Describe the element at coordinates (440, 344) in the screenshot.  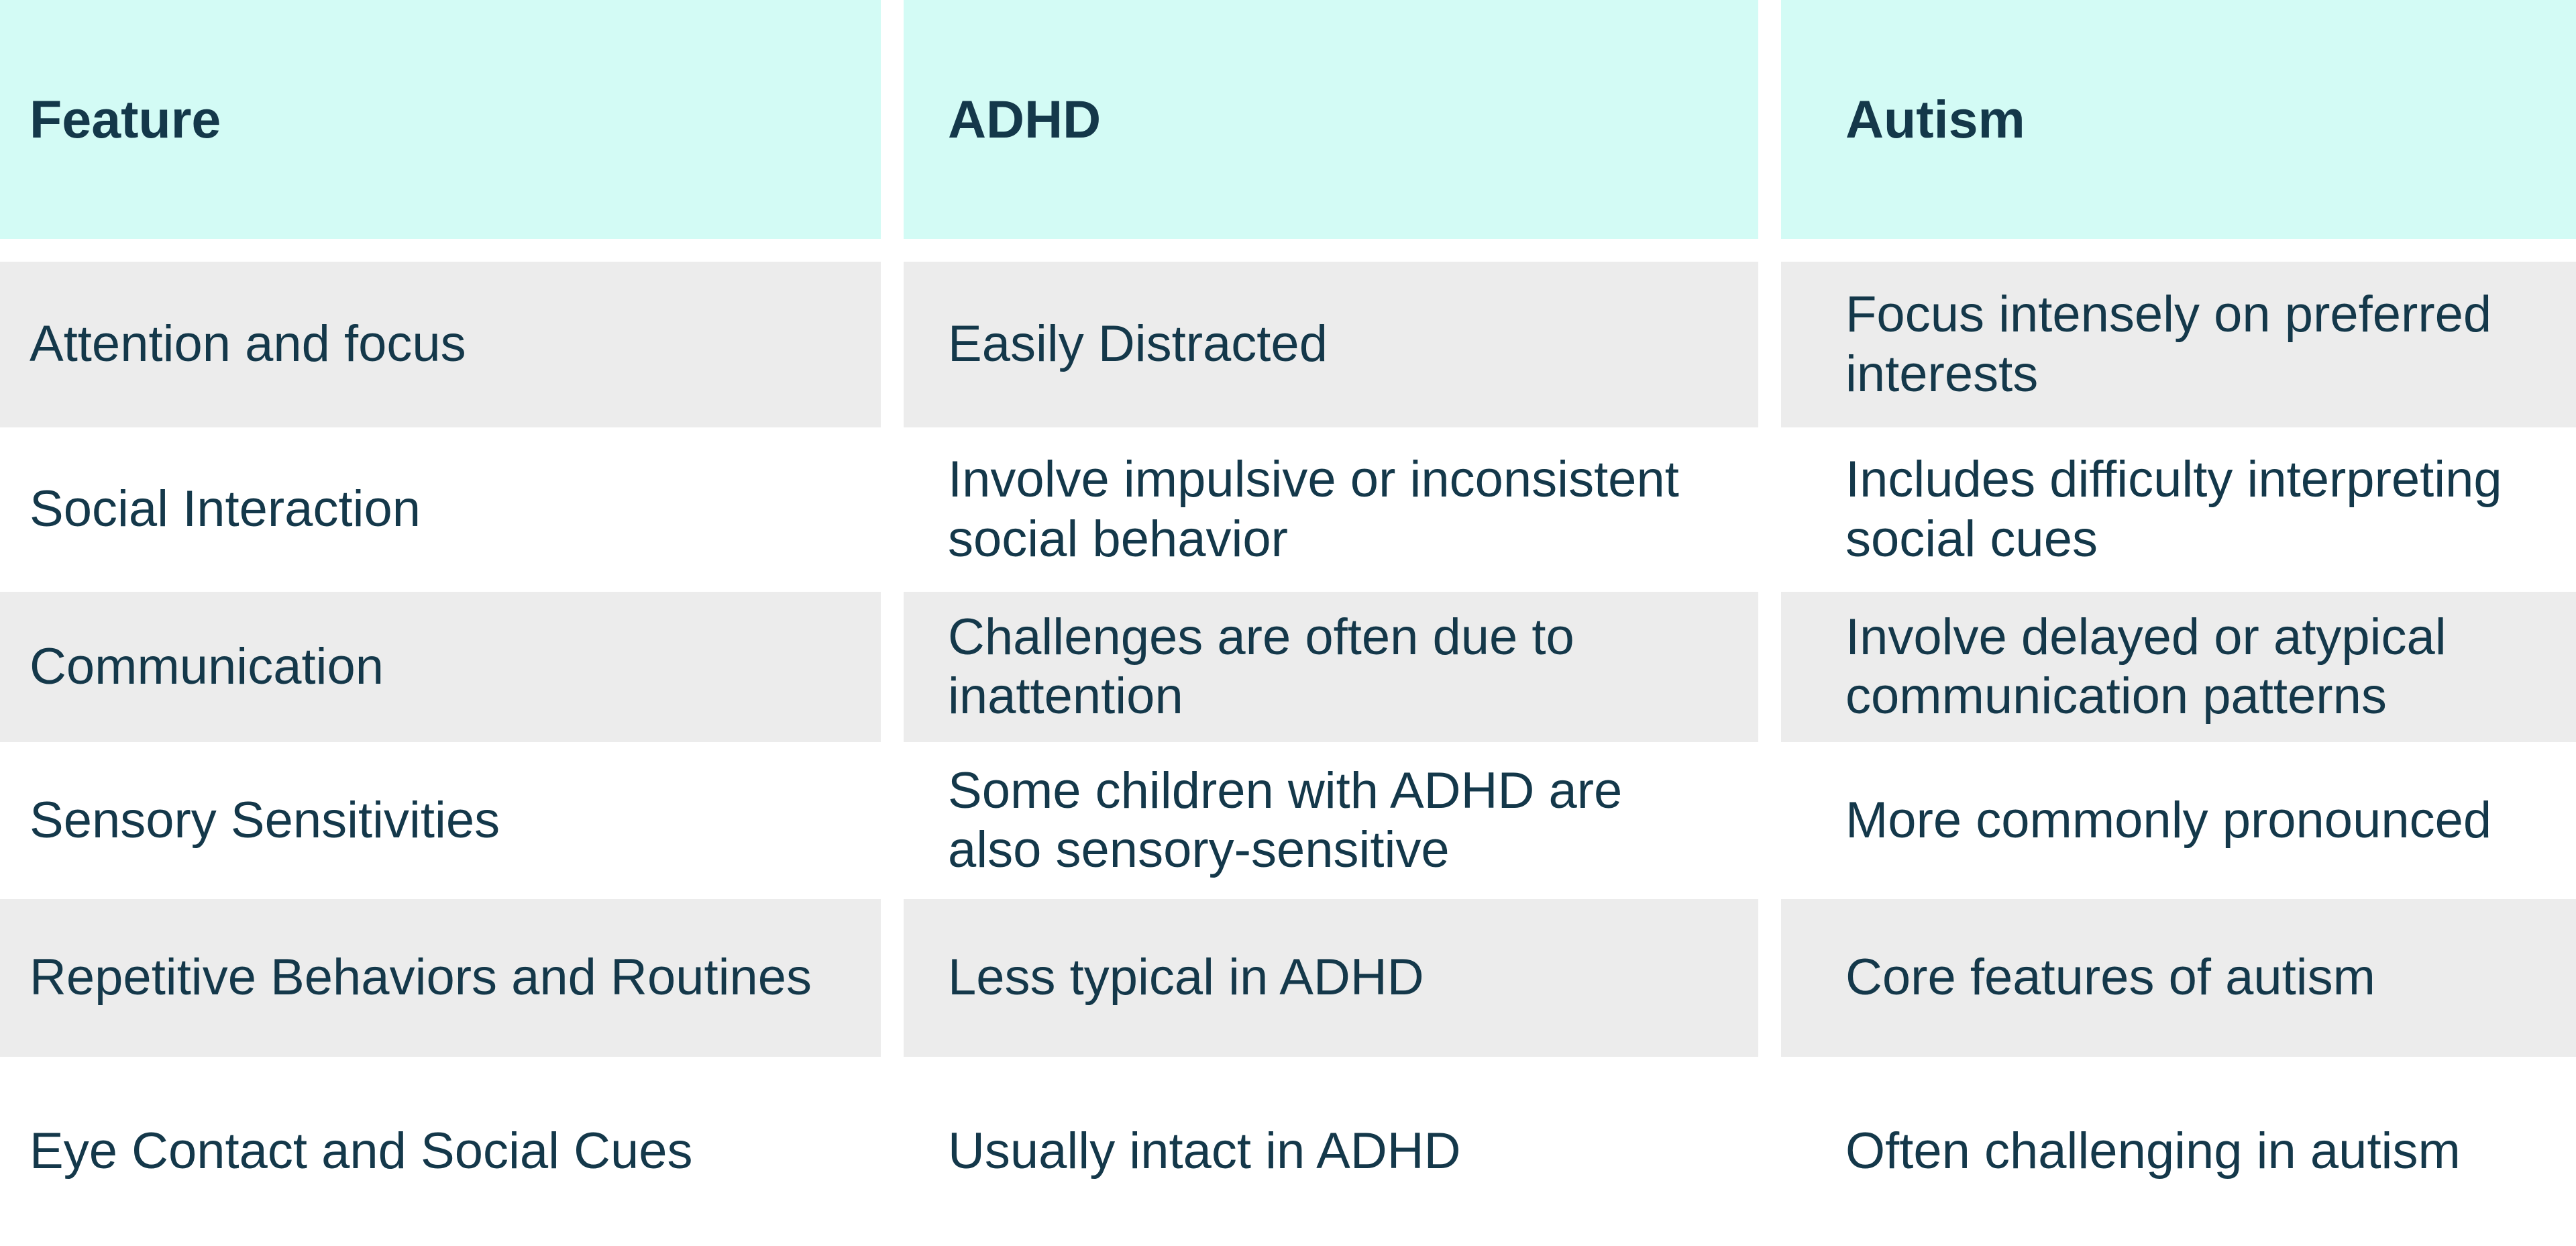
I see `row1-feature-cell: Attention and focus` at that location.